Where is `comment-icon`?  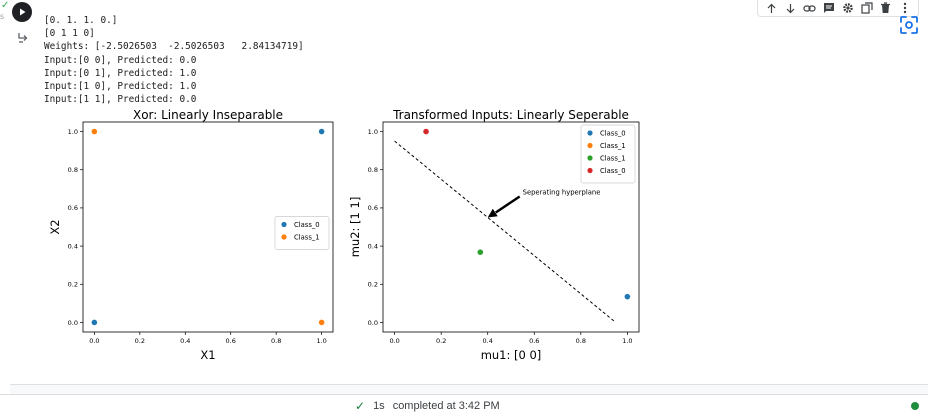 comment-icon is located at coordinates (829, 8).